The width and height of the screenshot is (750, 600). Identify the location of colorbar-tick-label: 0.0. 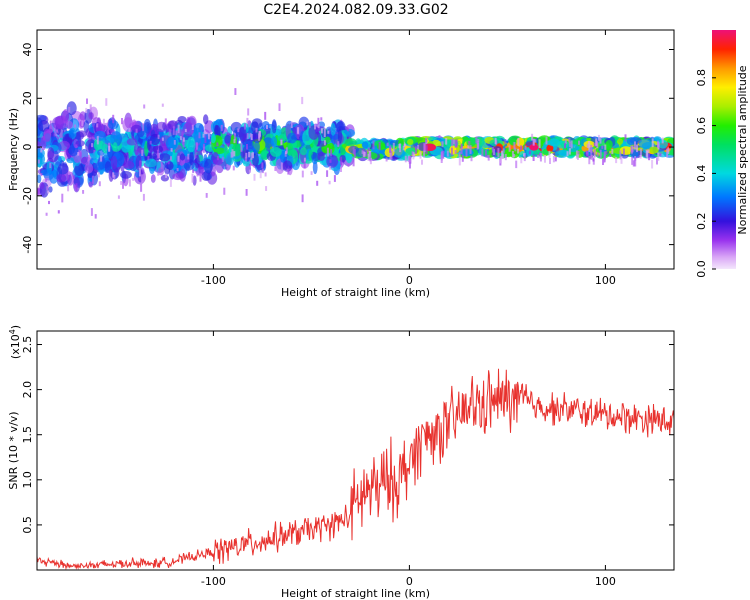
(701, 269).